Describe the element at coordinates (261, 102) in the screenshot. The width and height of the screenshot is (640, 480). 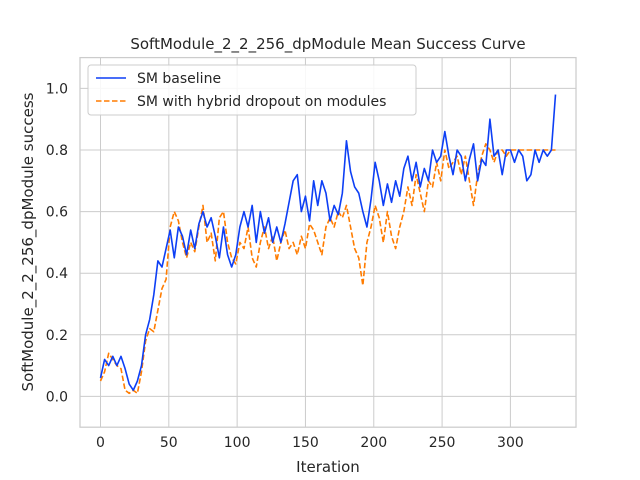
I see `legend-label-sm-hybrid-dropout: SM with hybrid dropout on modules` at that location.